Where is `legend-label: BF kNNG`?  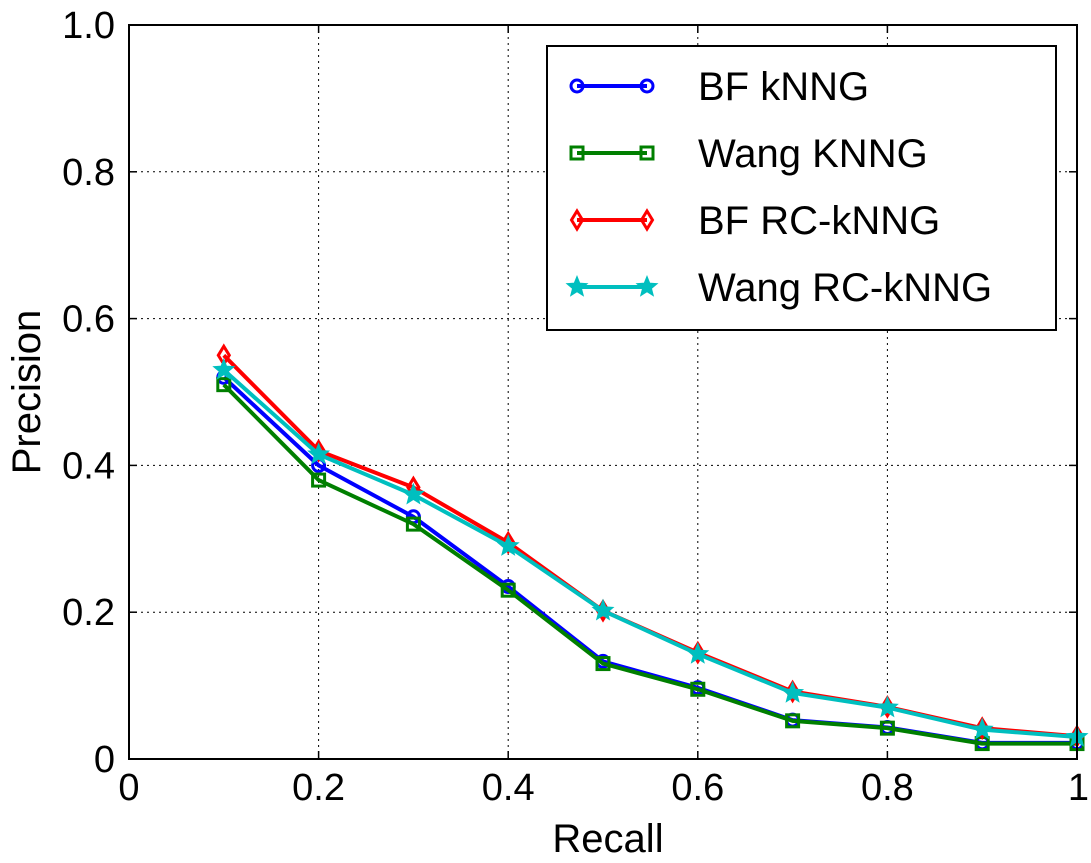
legend-label: BF kNNG is located at coordinates (783, 87).